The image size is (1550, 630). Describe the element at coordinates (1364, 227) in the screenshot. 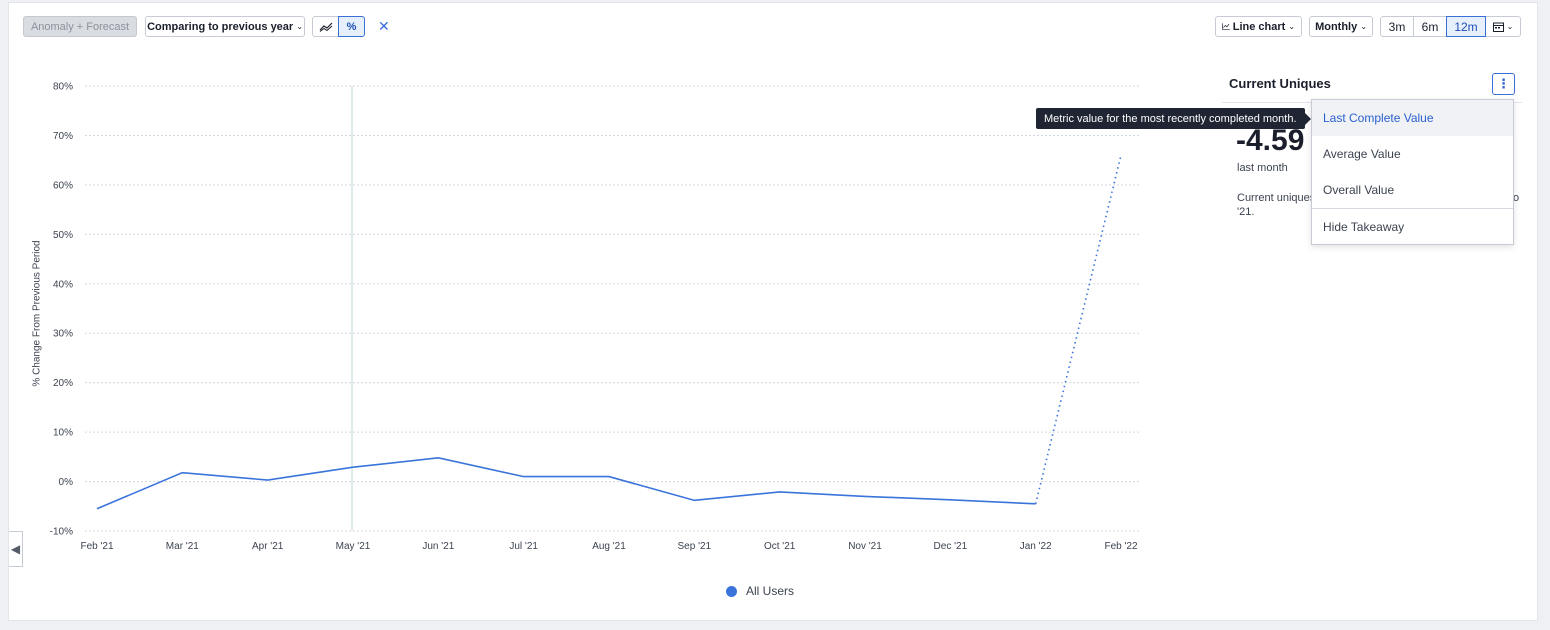

I see `menu-item-hide-takeaway: Hide Takeaway` at that location.